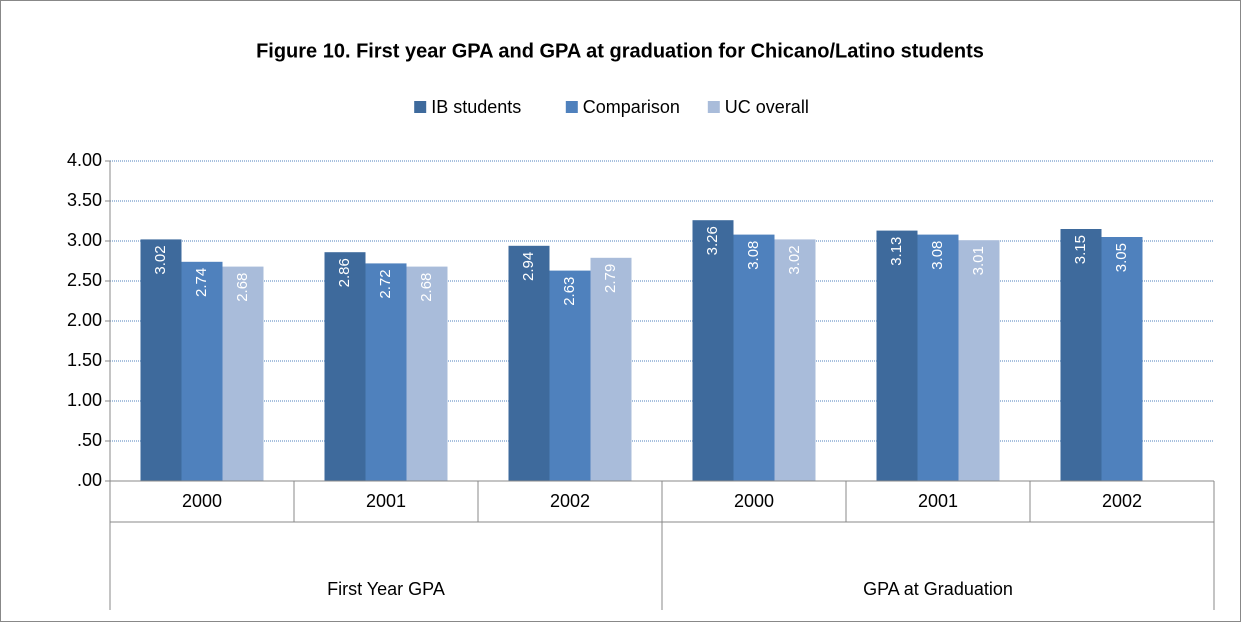  Describe the element at coordinates (385, 283) in the screenshot. I see `value-label: 2.72` at that location.